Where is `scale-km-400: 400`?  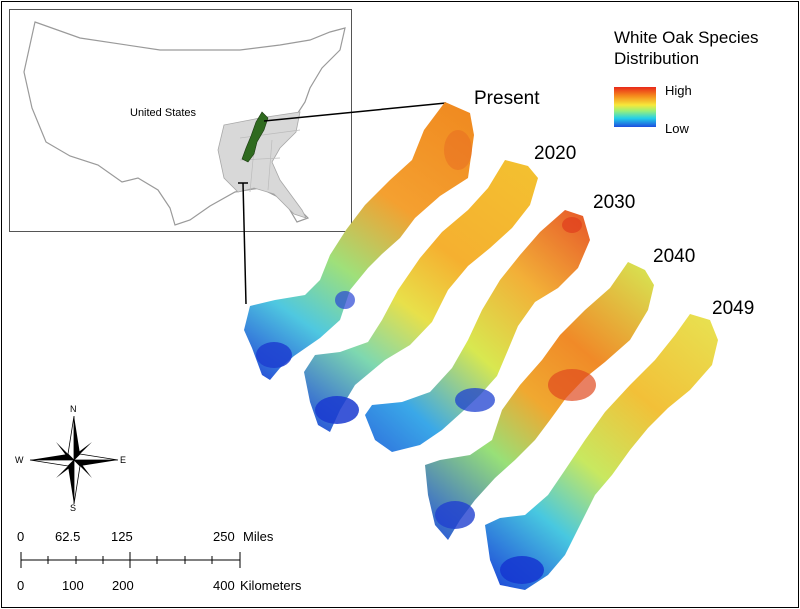
scale-km-400: 400 is located at coordinates (224, 585).